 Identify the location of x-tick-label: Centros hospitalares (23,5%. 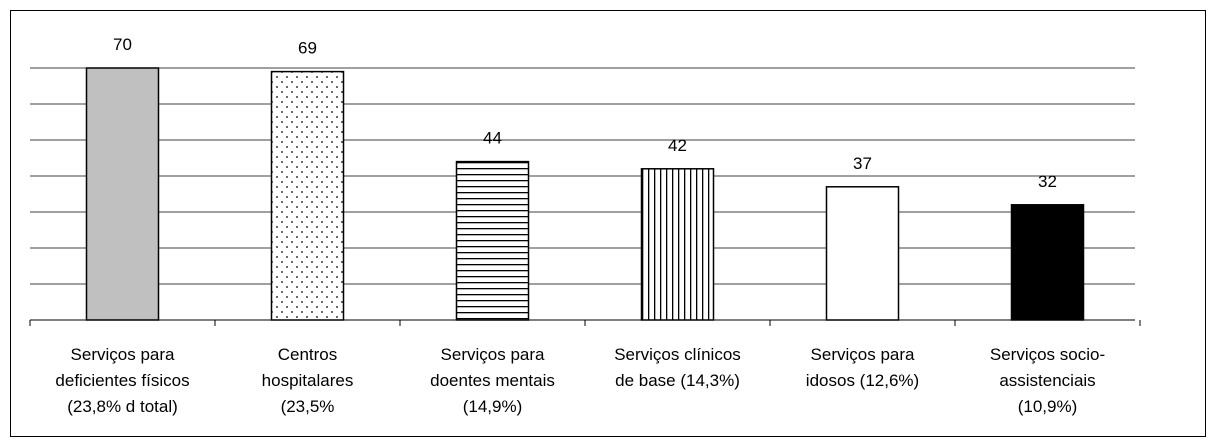
(307, 380).